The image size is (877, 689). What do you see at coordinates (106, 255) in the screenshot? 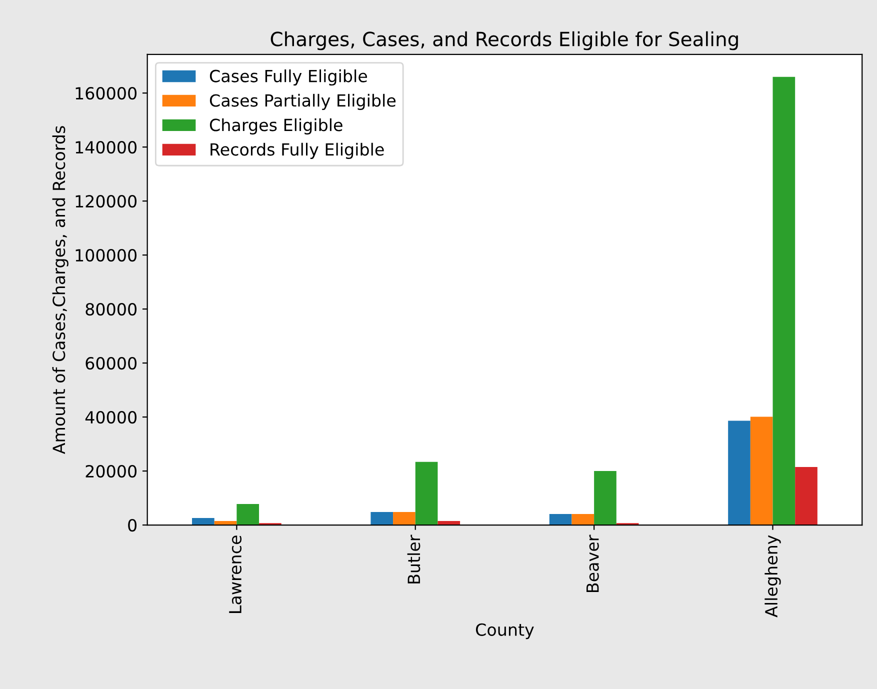
I see `y-tick-label: 100000` at bounding box center [106, 255].